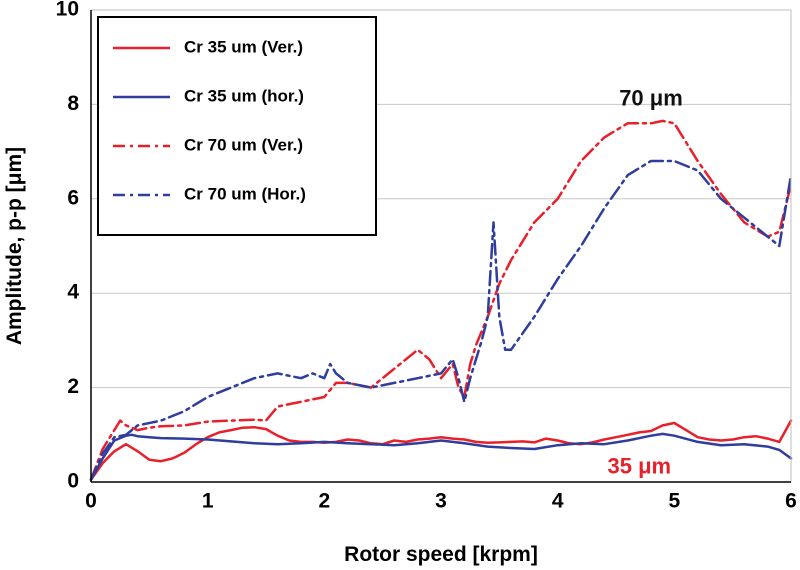  I want to click on annotations: 70 μm 35 μm, so click(645, 281).